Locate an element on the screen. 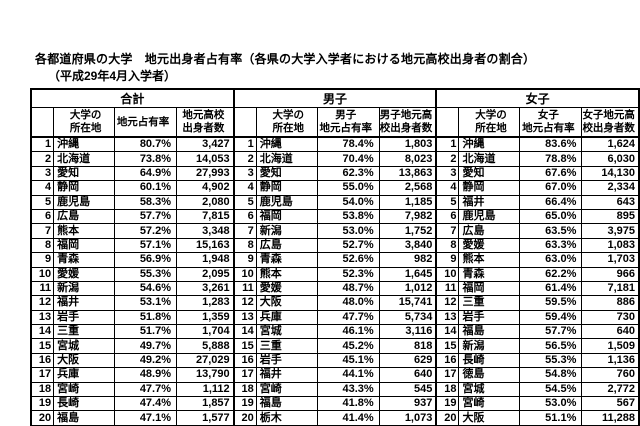 This screenshot has width=640, height=426. table-row: 19 宮崎 53.0% 567 is located at coordinates (537, 404).